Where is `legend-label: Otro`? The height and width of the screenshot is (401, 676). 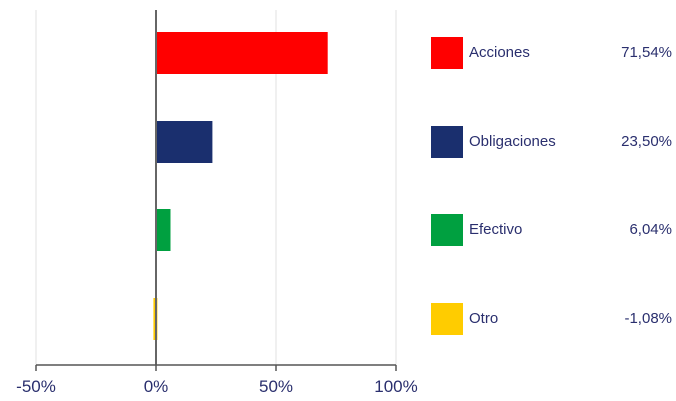 legend-label: Otro is located at coordinates (484, 318).